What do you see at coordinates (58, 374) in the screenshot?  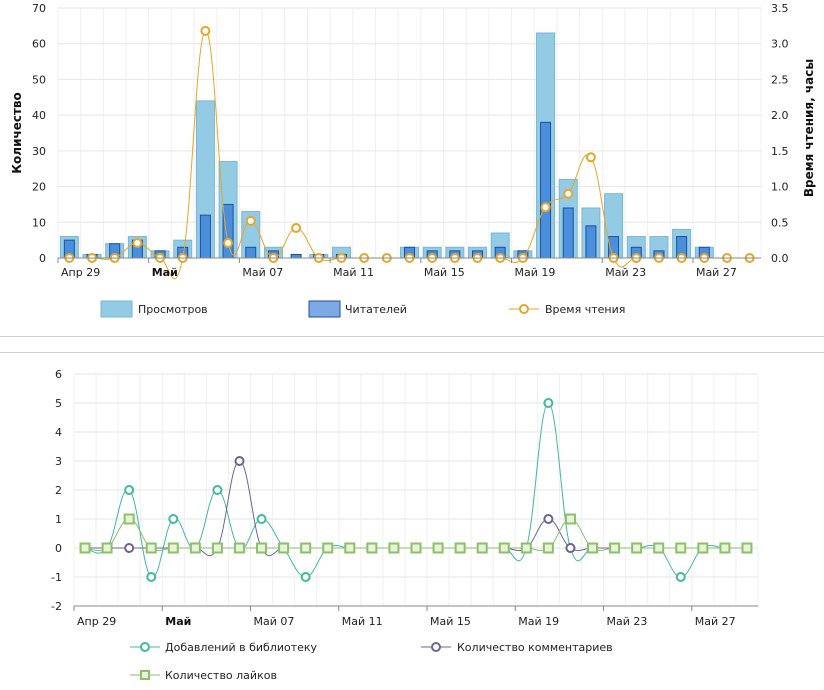 I see `y-tick-label: 6` at bounding box center [58, 374].